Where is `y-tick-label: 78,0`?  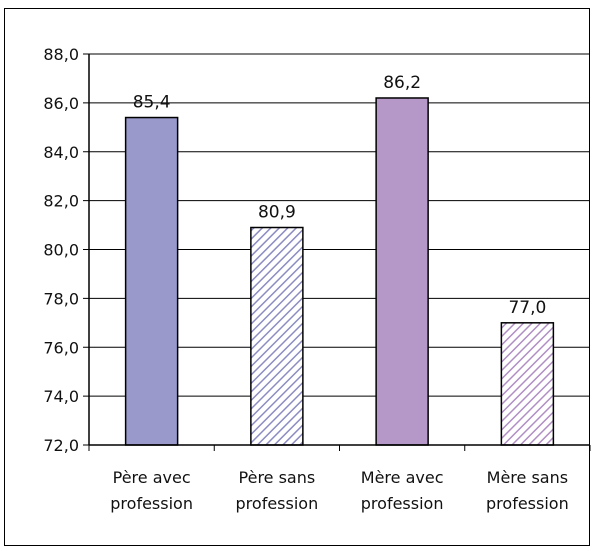 y-tick-label: 78,0 is located at coordinates (61, 298).